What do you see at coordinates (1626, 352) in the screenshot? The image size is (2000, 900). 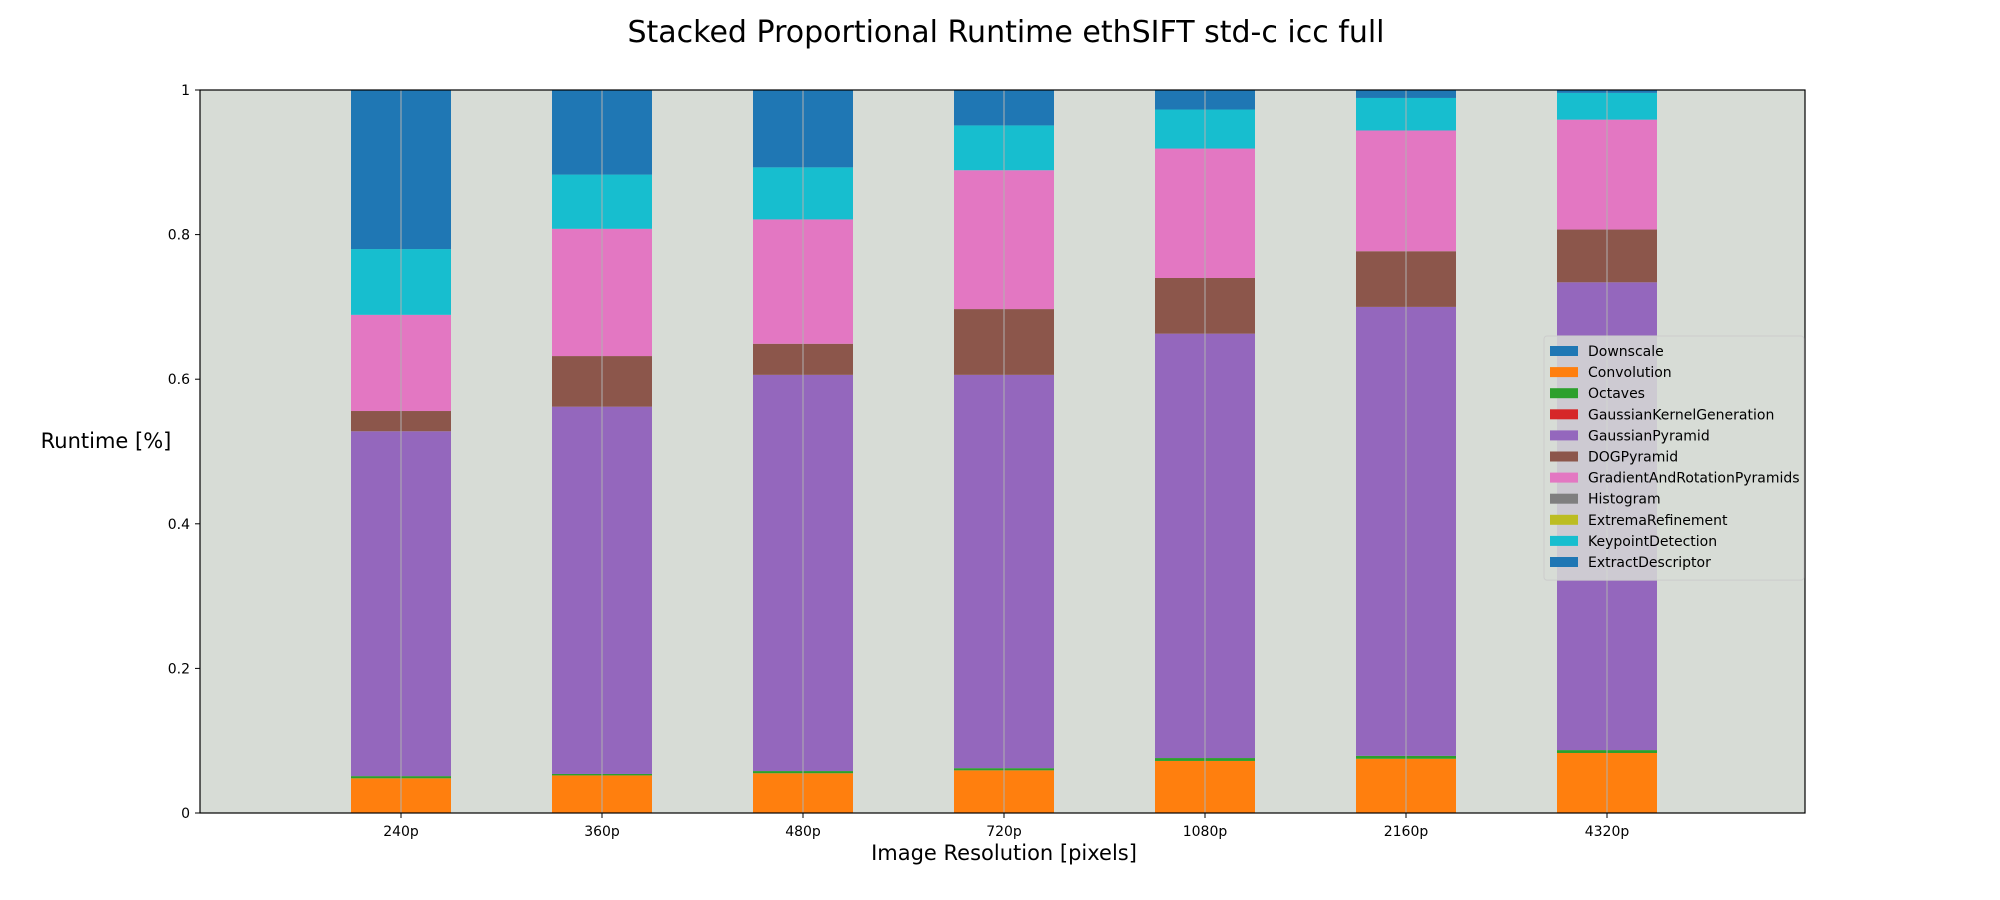 I see `legend-label-downscale: Downscale` at bounding box center [1626, 352].